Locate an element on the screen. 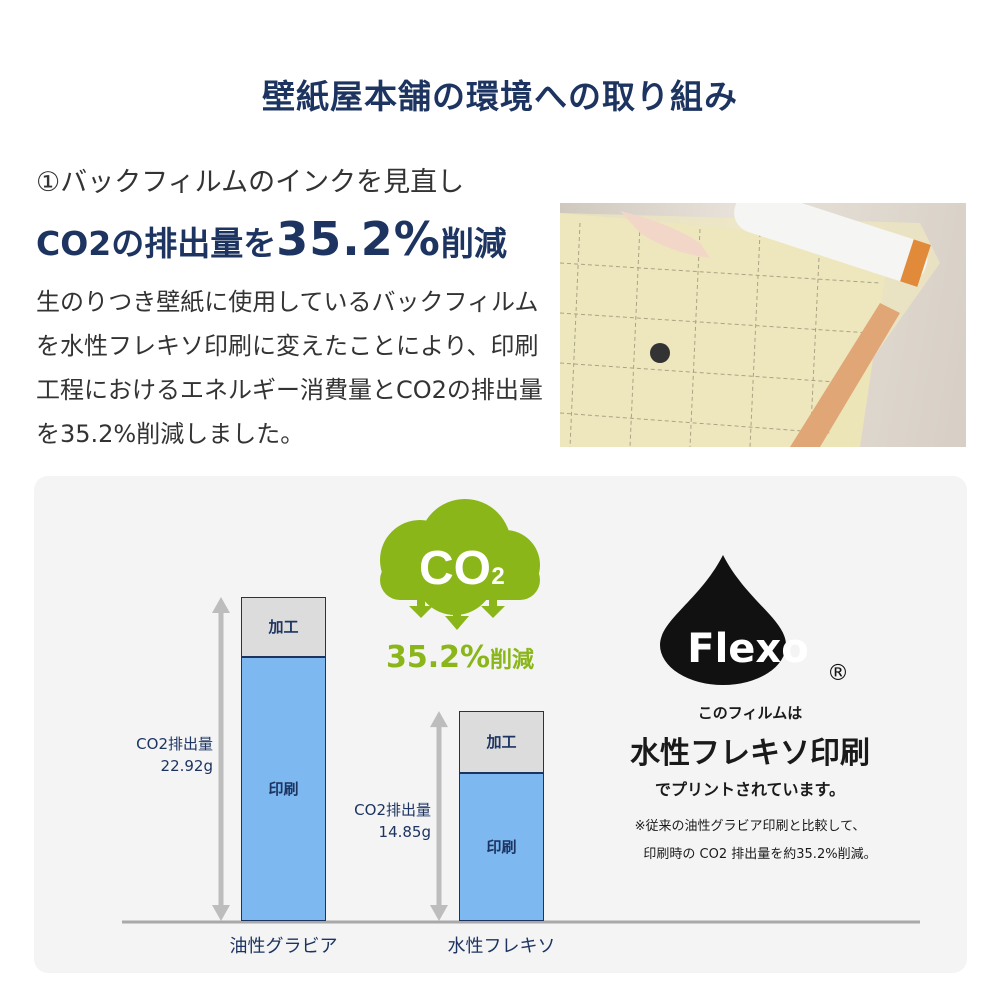 Image resolution: width=1000 pixels, height=1000 pixels. x-category-label: 油性グラビア is located at coordinates (283, 946).